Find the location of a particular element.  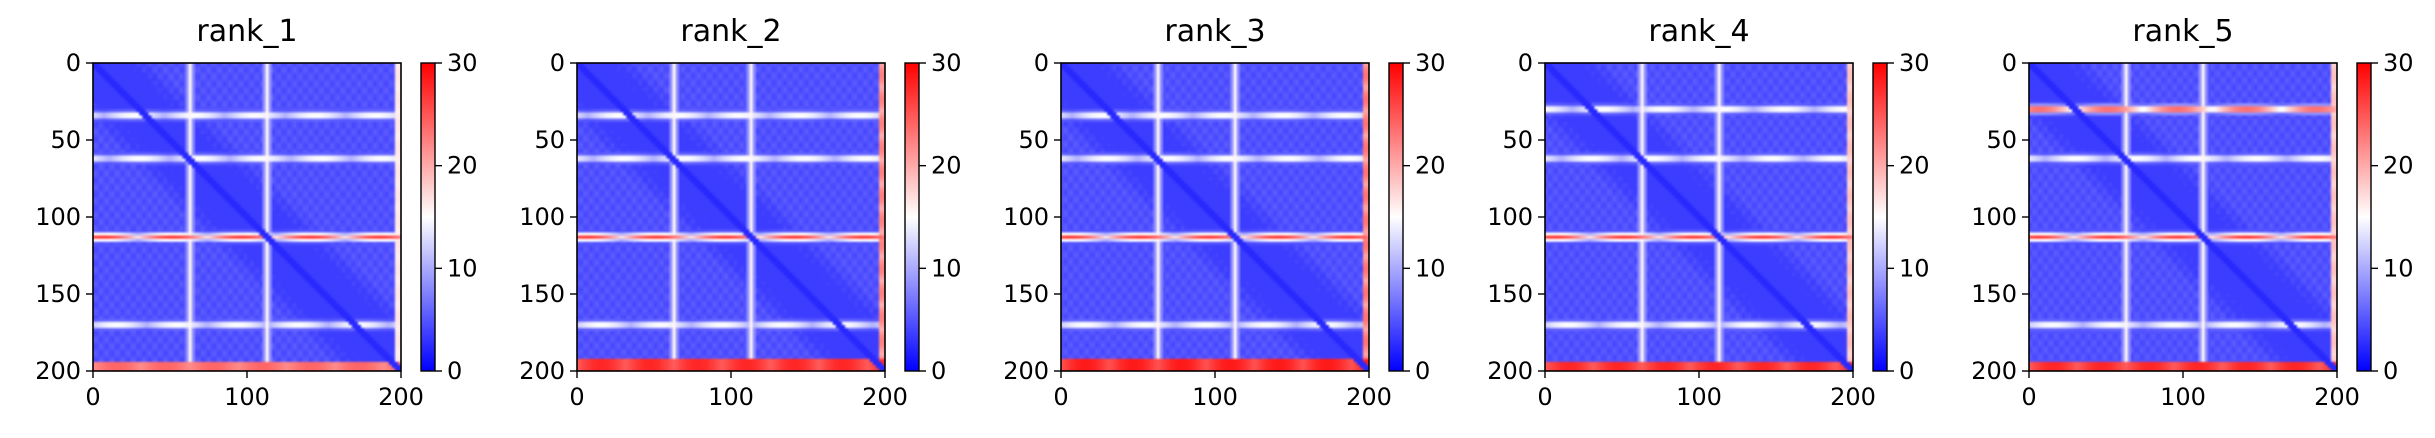

panel-title: rank_5 is located at coordinates (2183, 31).